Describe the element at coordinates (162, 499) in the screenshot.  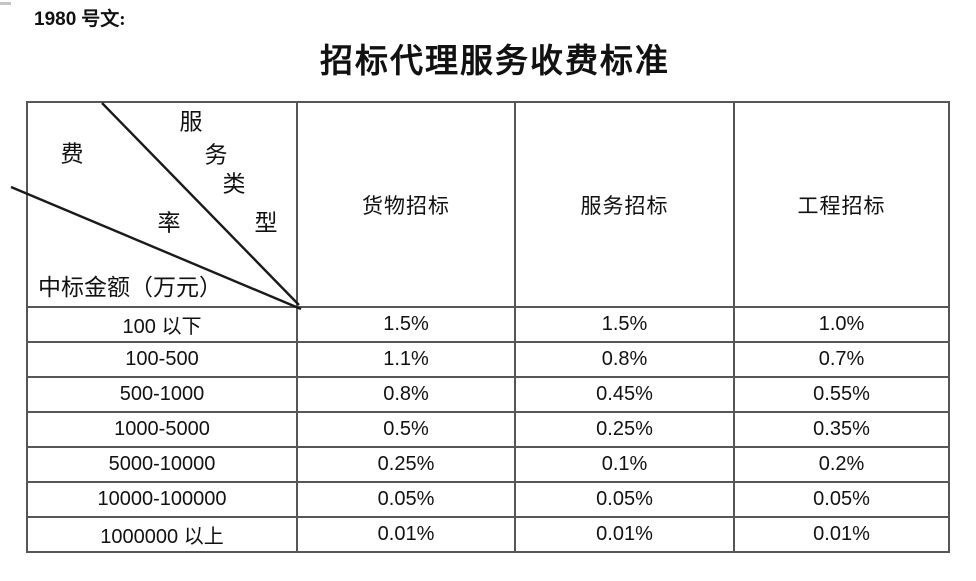
I see `row-label: 10000-100000` at that location.